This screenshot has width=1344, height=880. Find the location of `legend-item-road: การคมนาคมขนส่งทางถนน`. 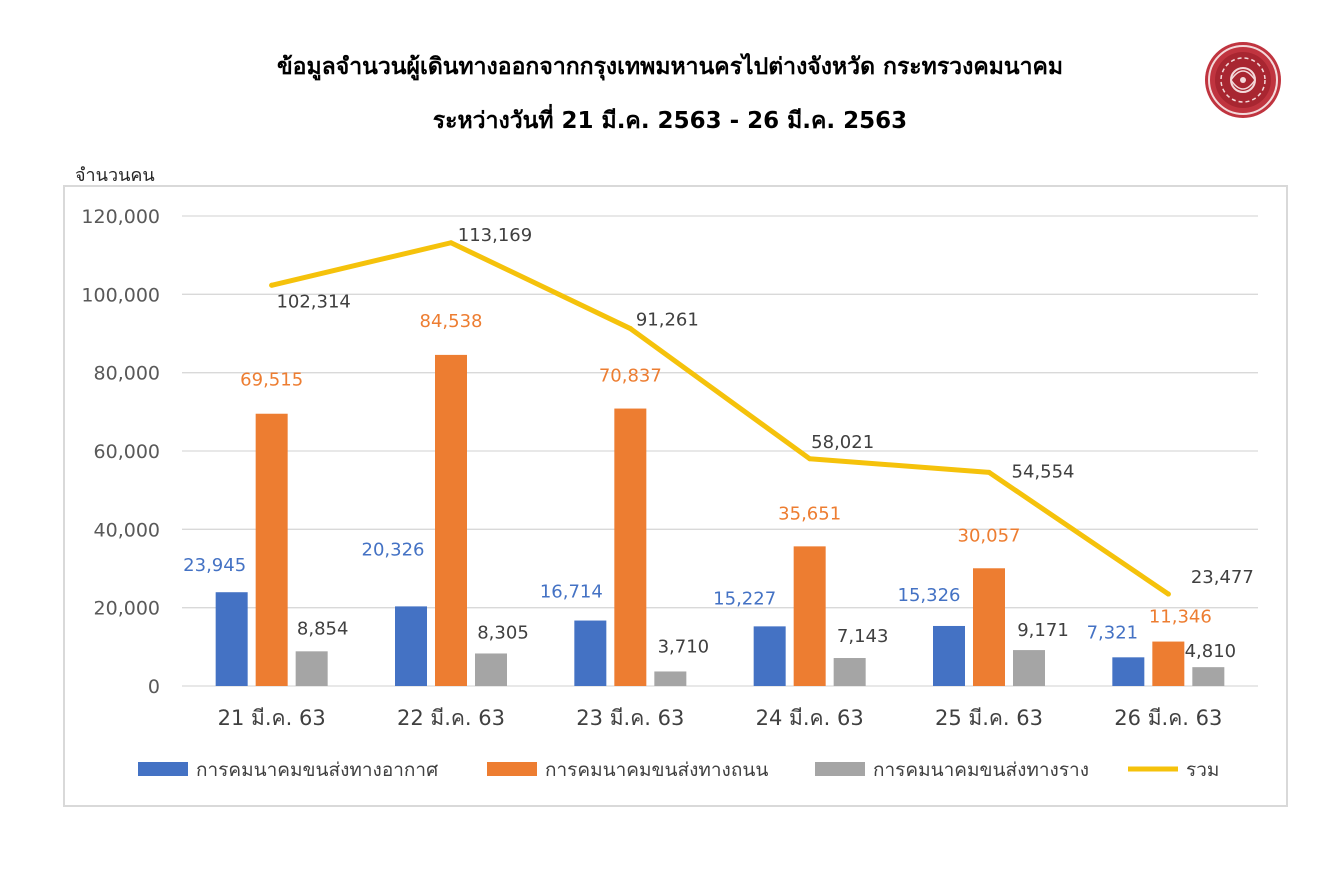

legend-item-road: การคมนาคมขนส่งทางถนน is located at coordinates (627, 770).